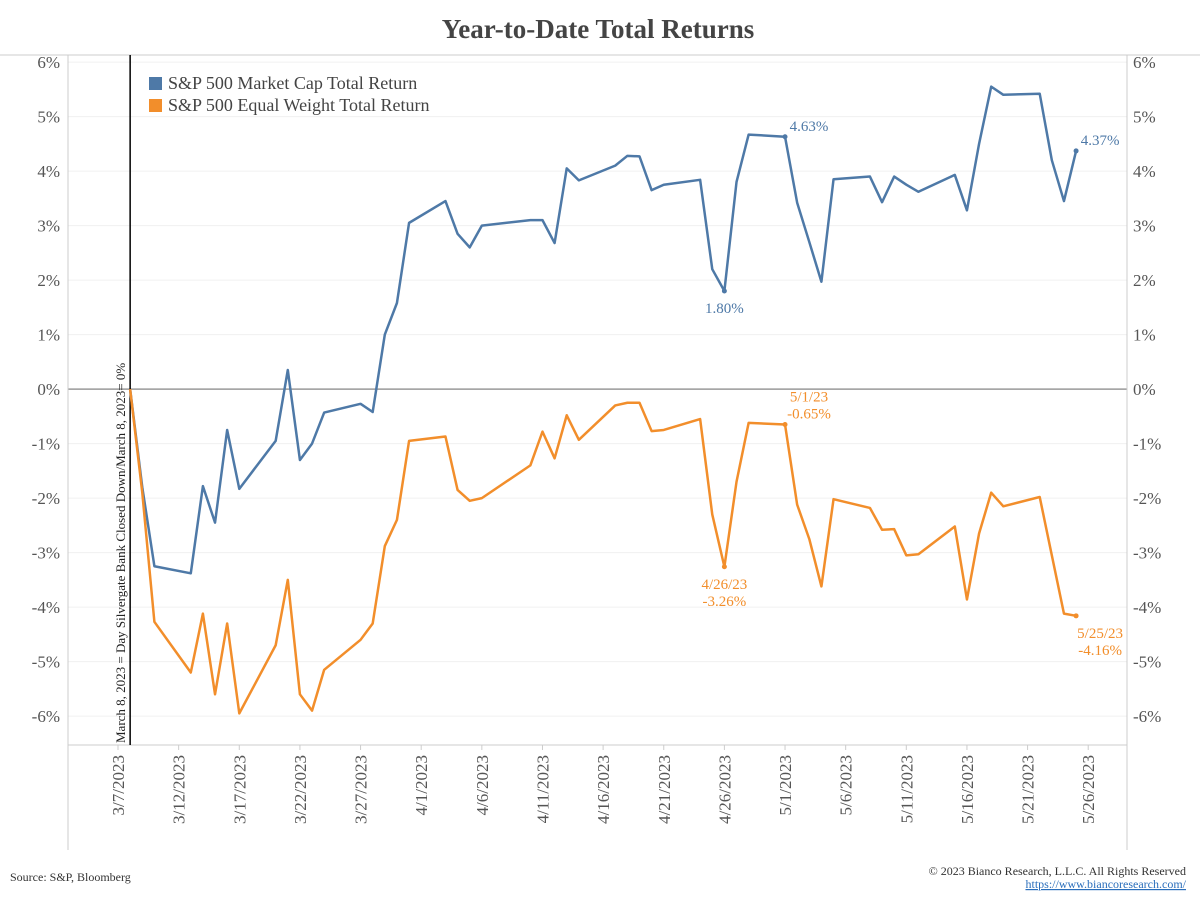  What do you see at coordinates (46, 716) in the screenshot?
I see `y-tick-label: -6%` at bounding box center [46, 716].